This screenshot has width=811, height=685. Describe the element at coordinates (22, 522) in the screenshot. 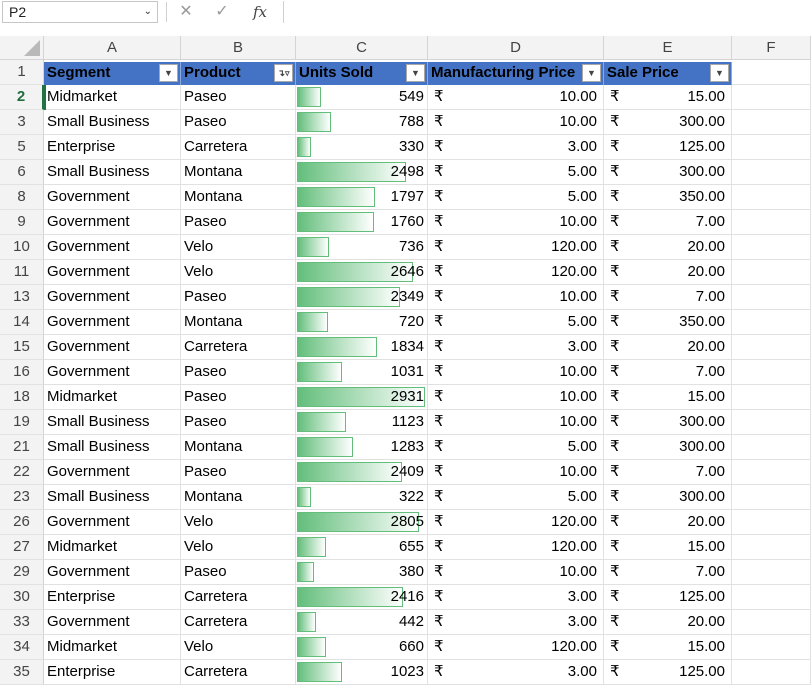

I see `row-header: 26` at that location.